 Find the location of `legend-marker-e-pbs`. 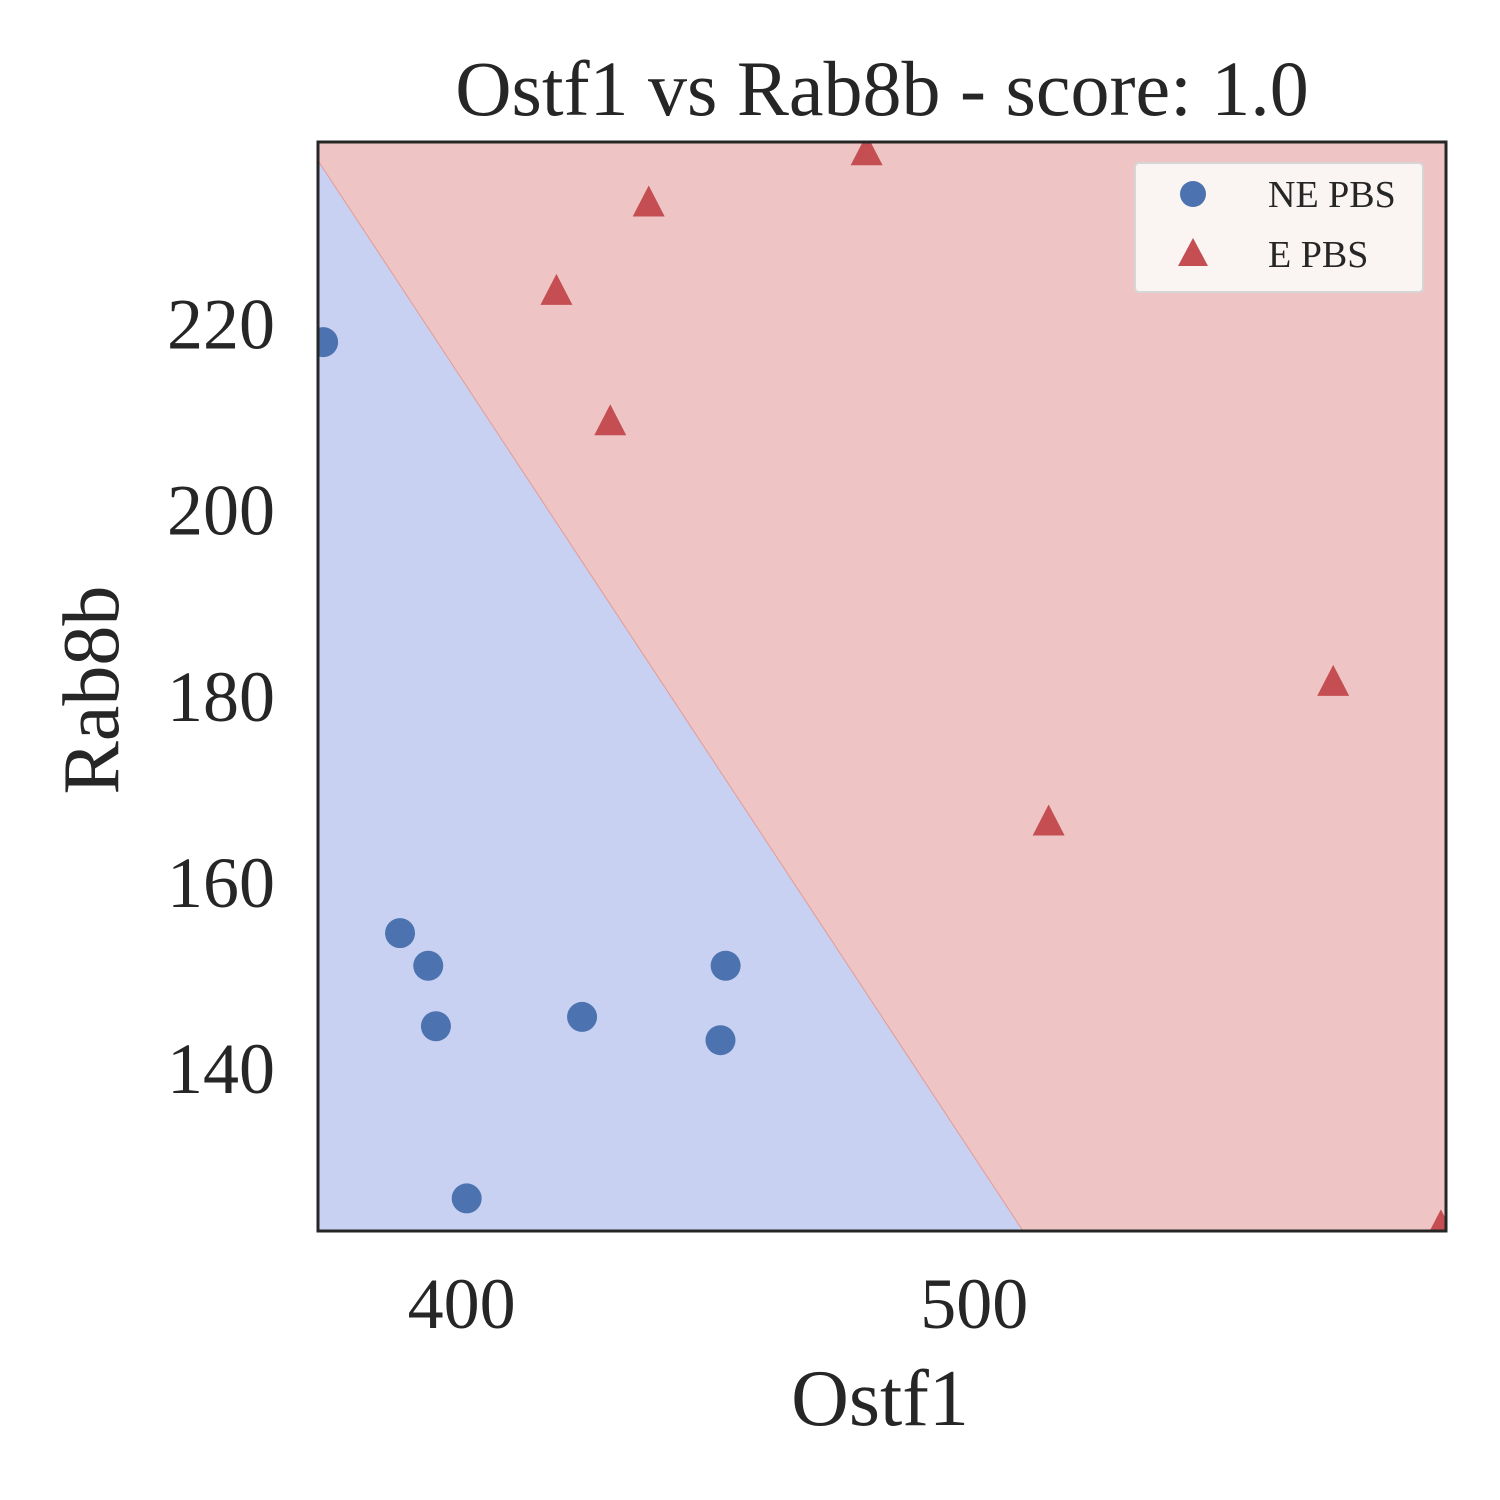

legend-marker-e-pbs is located at coordinates (1193, 252).